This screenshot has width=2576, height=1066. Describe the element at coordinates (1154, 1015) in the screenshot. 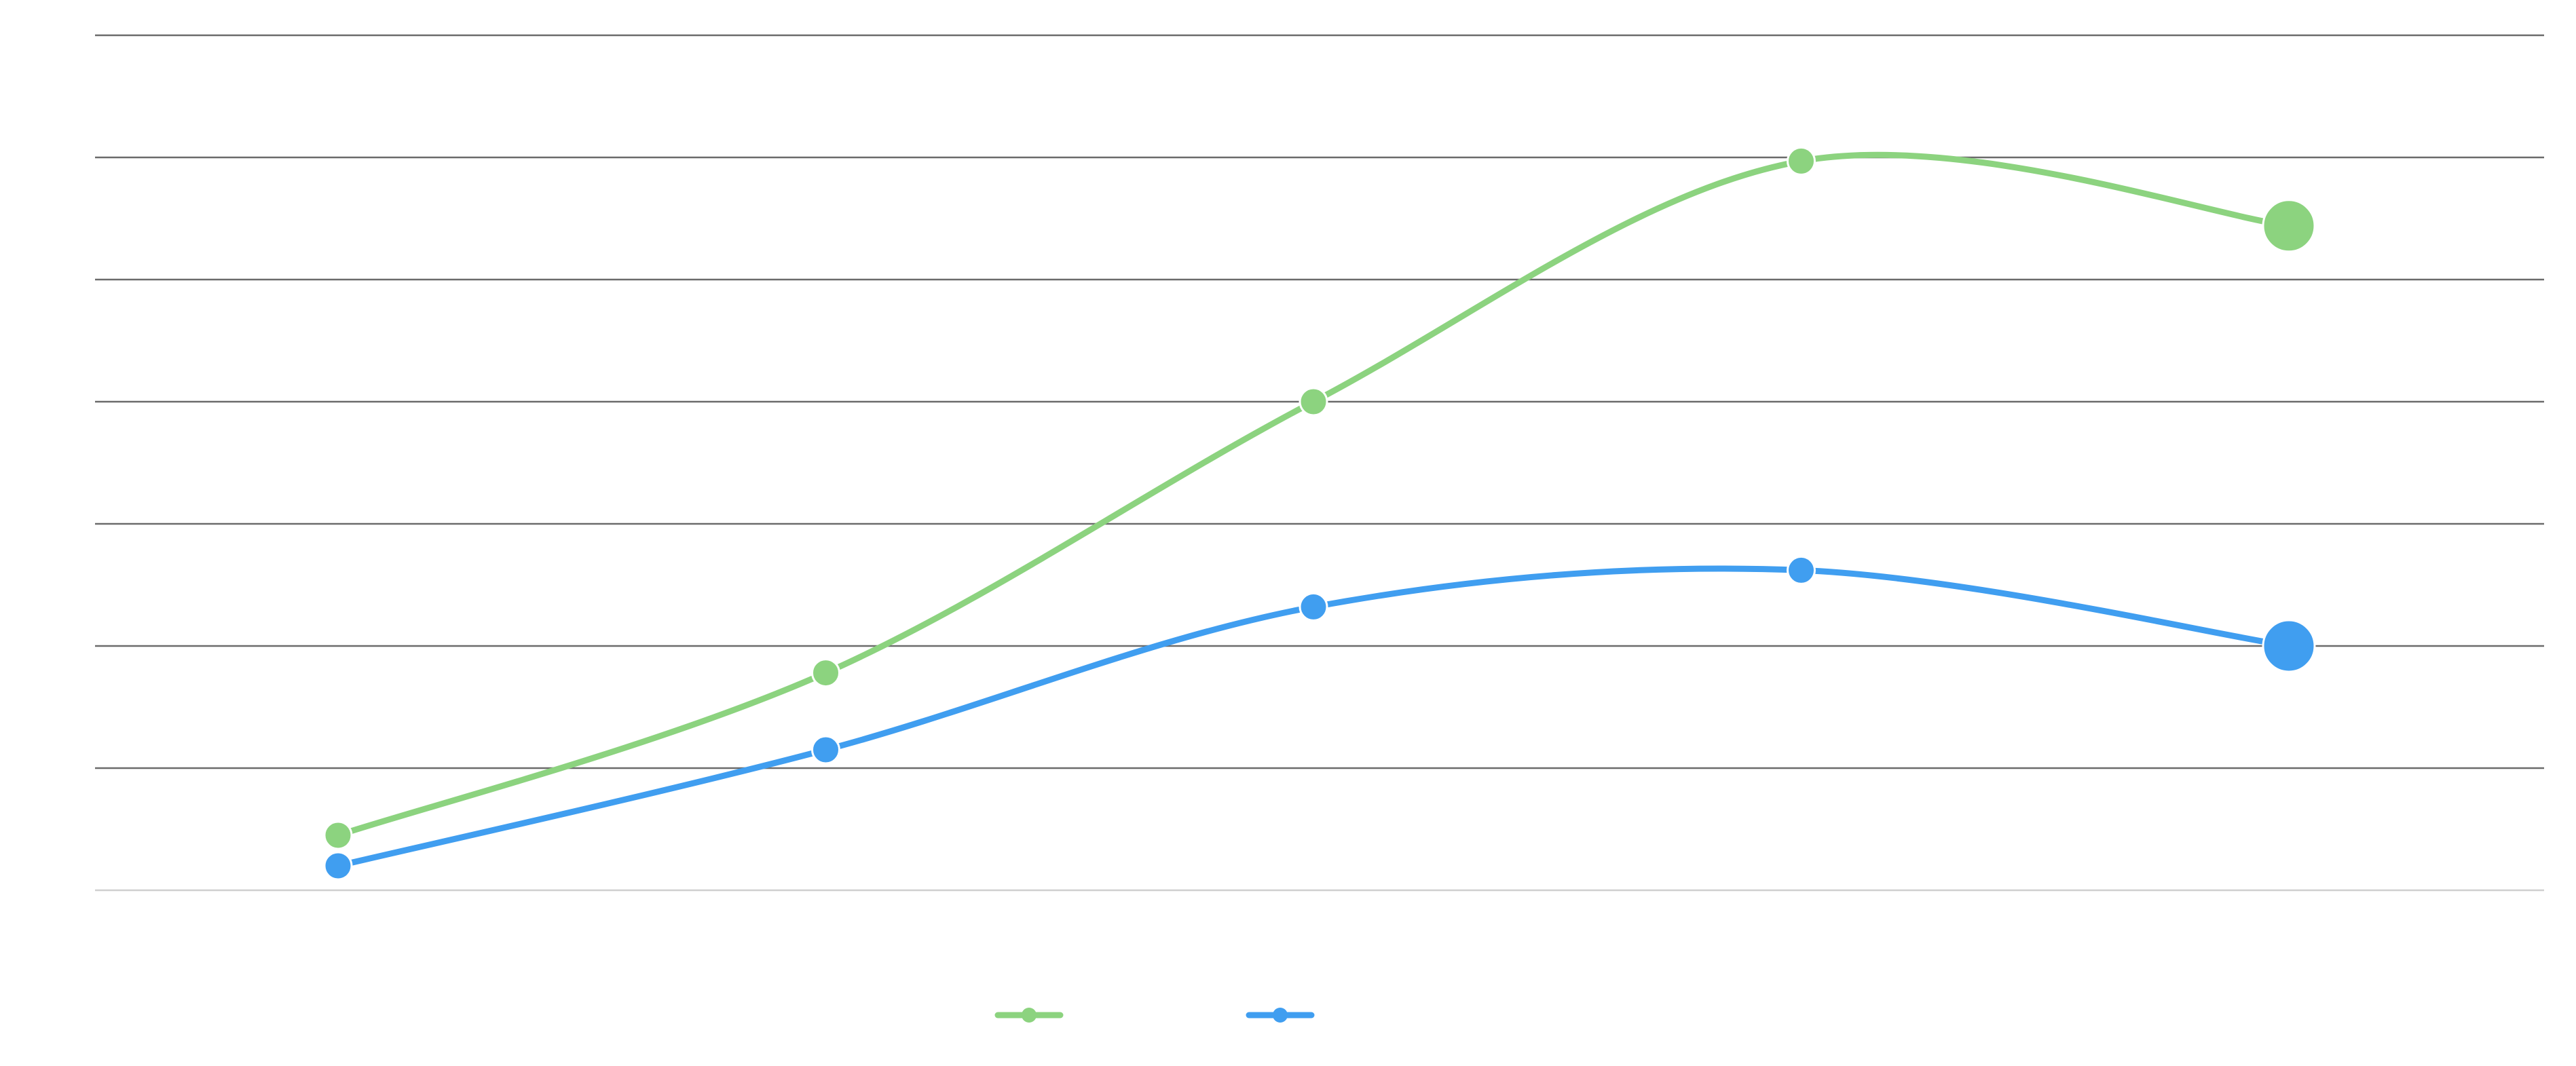

I see `legend` at that location.